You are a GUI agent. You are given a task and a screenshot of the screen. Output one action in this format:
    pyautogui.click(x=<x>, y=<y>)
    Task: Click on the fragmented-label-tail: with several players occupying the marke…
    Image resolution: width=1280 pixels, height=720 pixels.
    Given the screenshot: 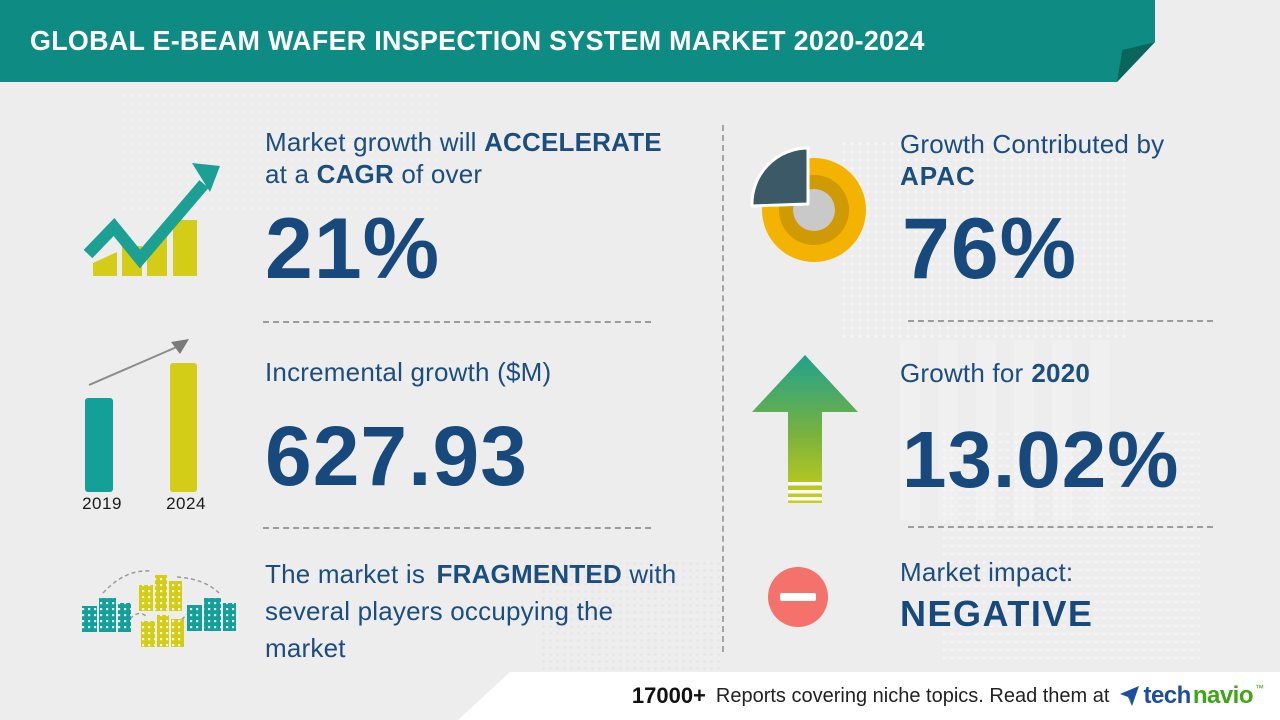 What is the action you would take?
    pyautogui.click(x=471, y=611)
    